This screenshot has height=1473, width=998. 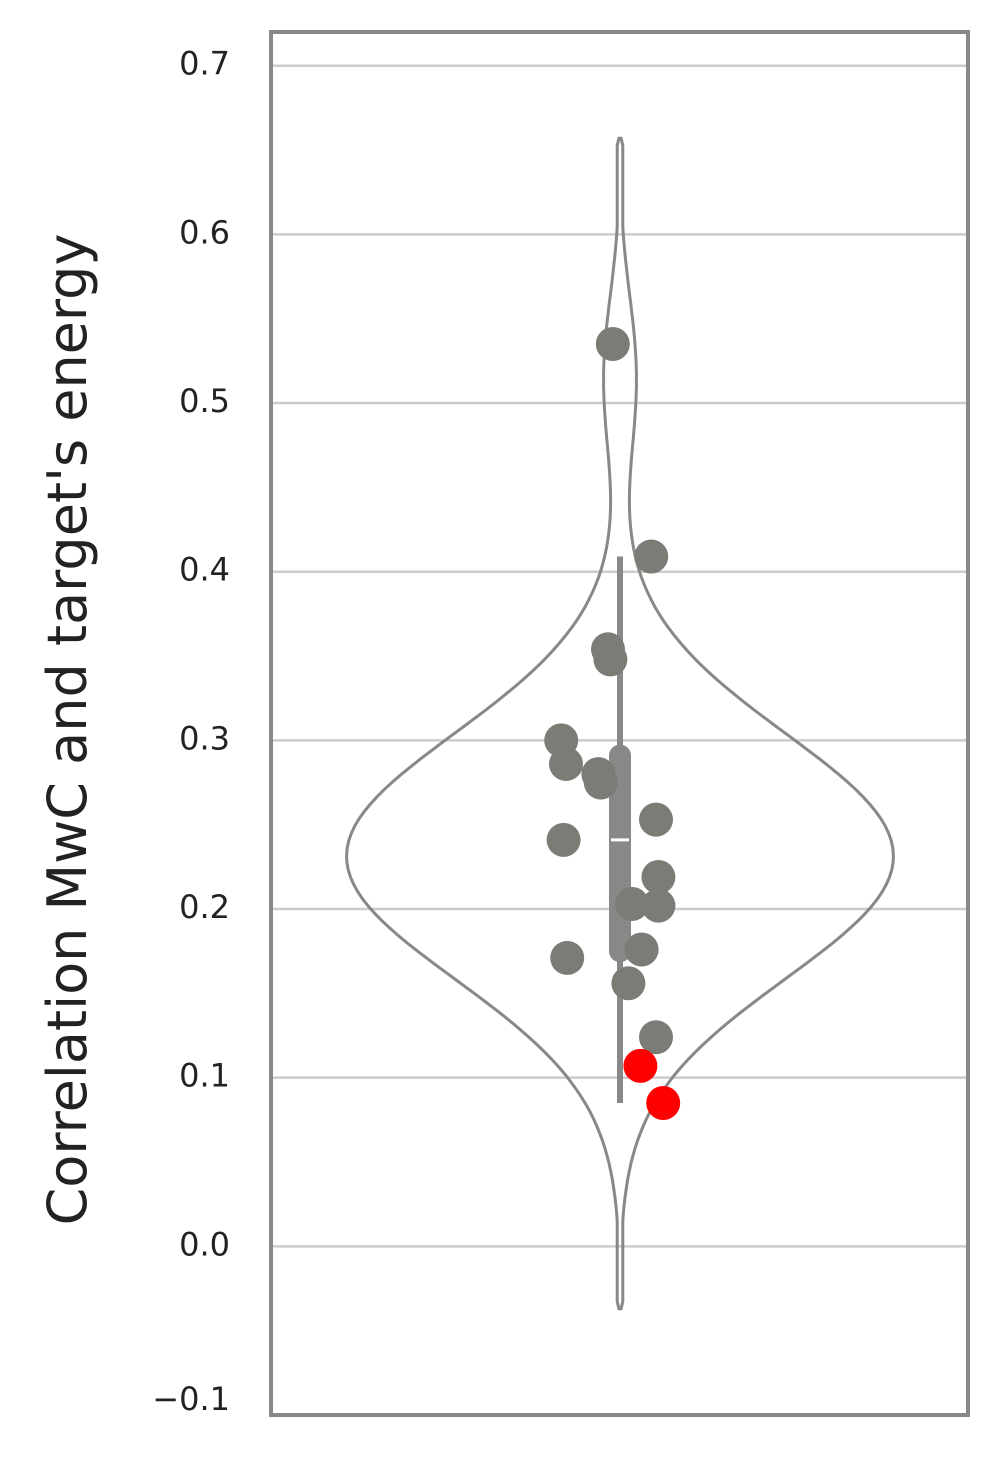 I want to click on data-points, so click(x=612, y=723).